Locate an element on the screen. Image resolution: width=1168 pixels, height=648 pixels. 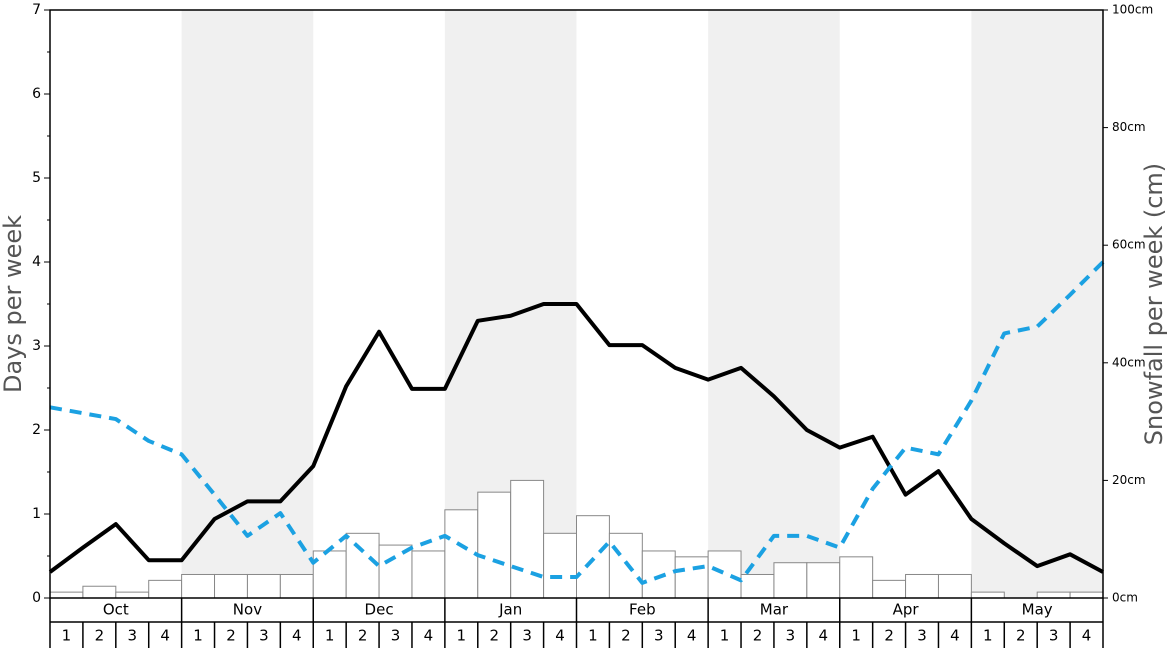
month-label: Apr is located at coordinates (906, 610).